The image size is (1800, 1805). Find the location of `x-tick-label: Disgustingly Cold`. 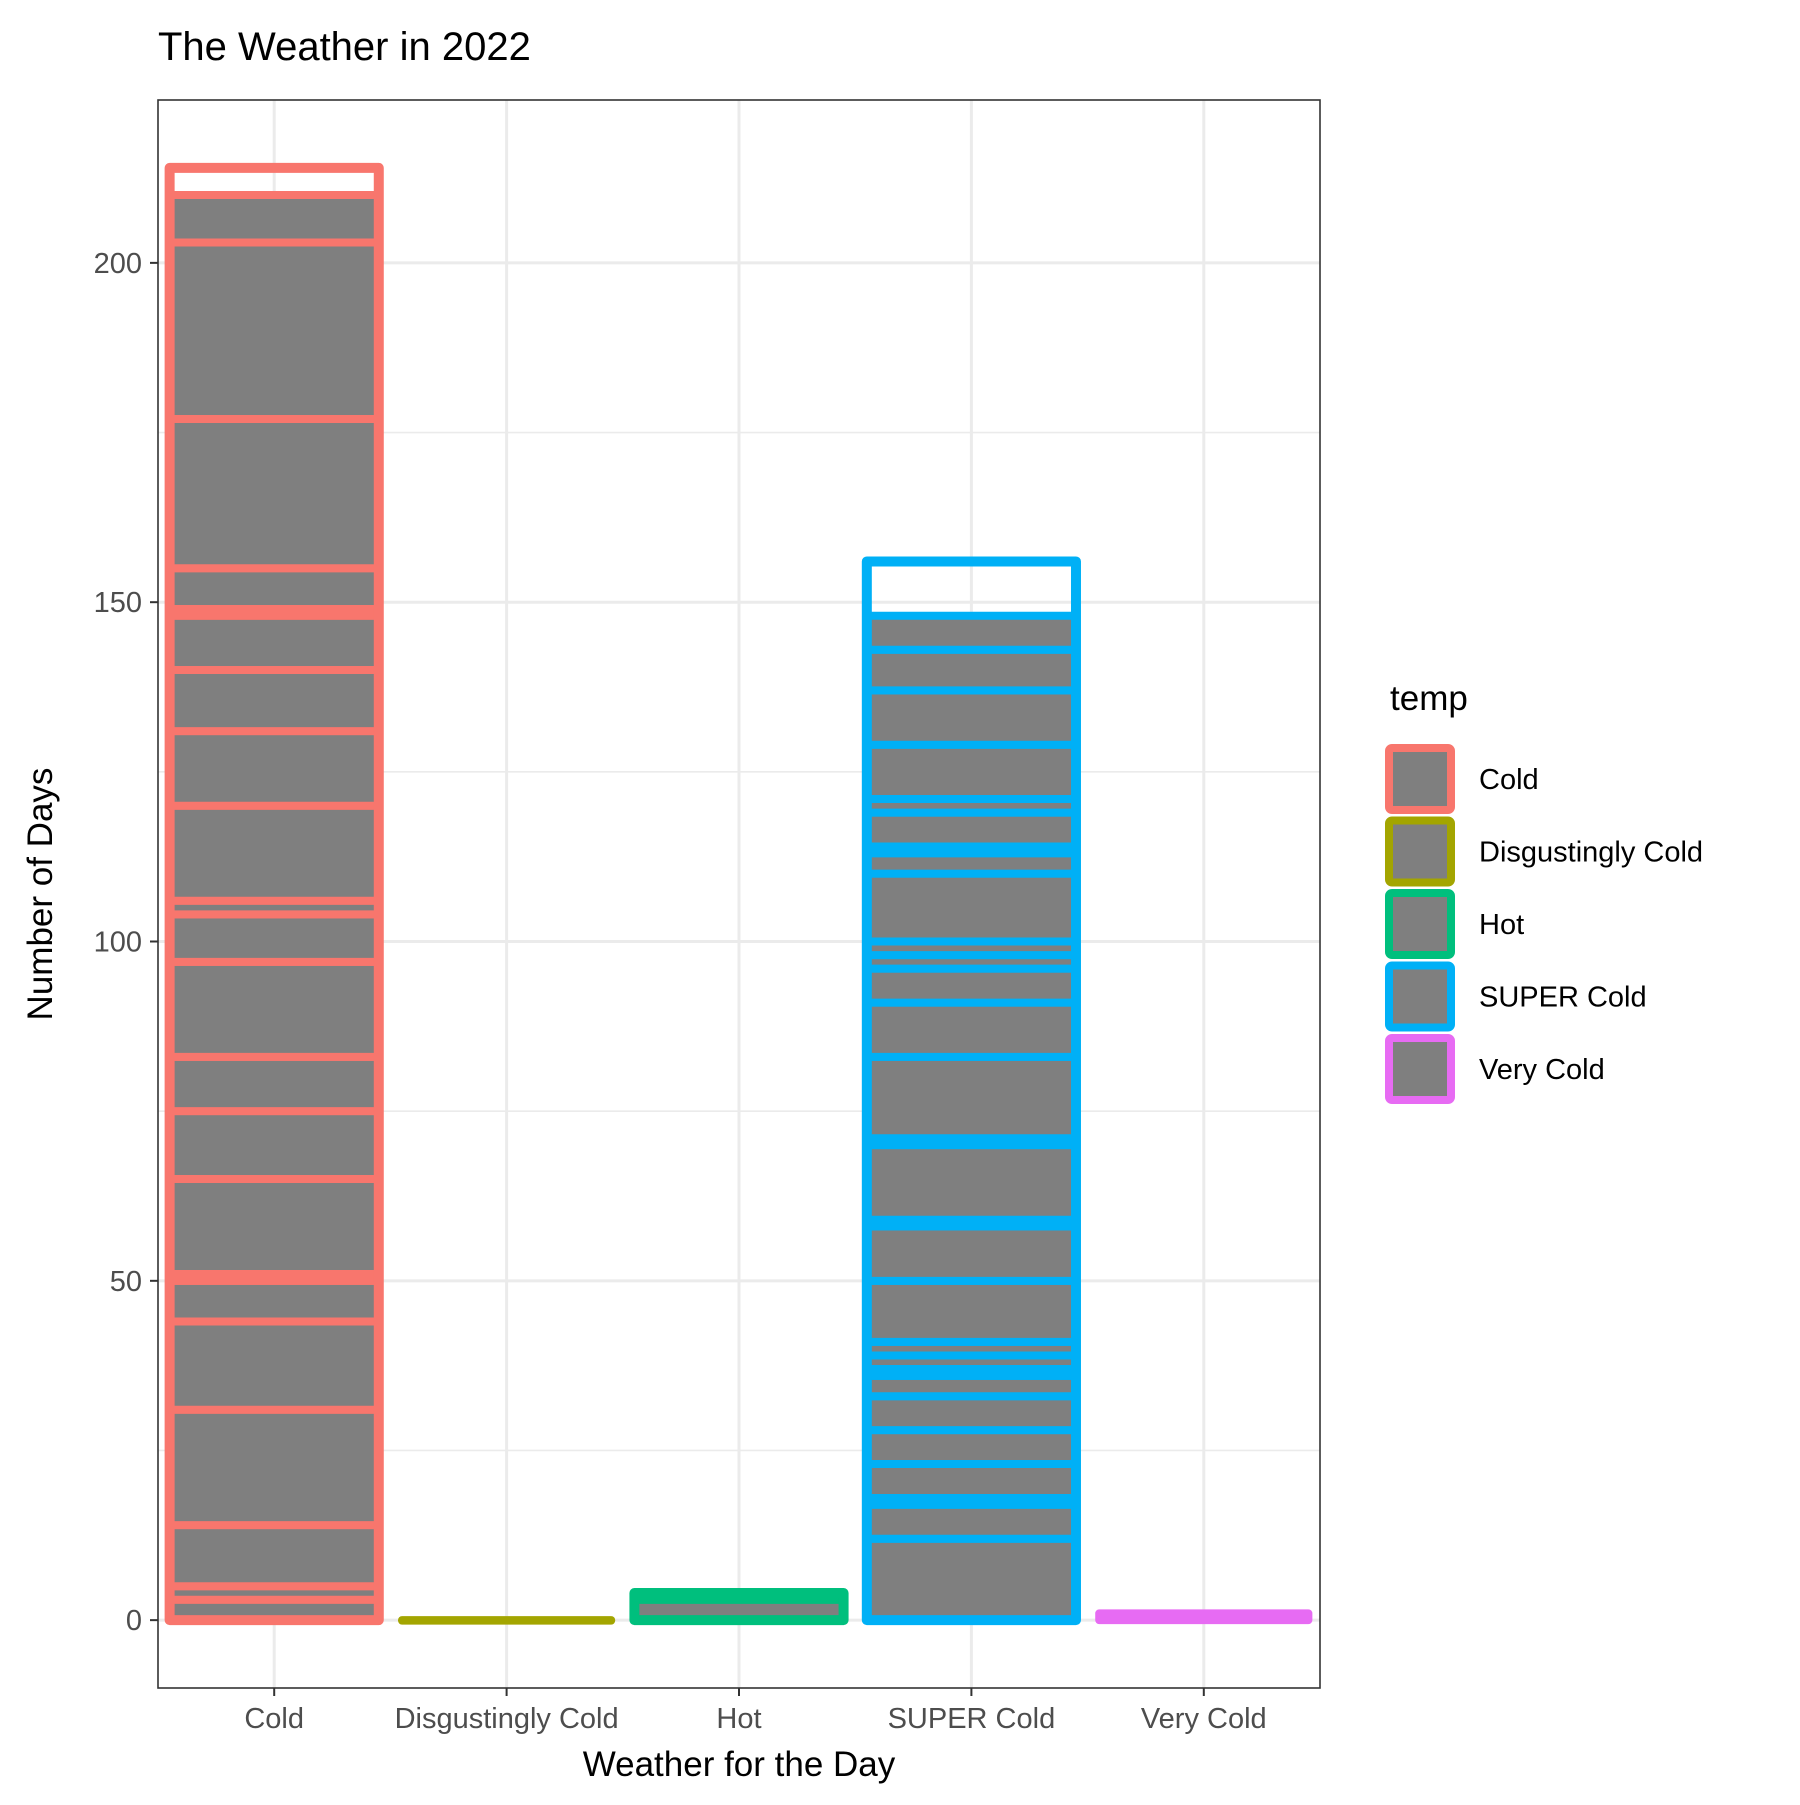

x-tick-label: Disgustingly Cold is located at coordinates (507, 1719).